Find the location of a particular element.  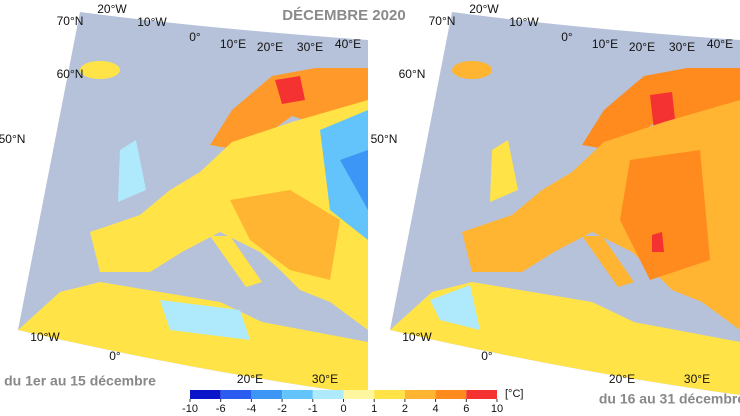

legend-tick-label: 0 is located at coordinates (343, 409).